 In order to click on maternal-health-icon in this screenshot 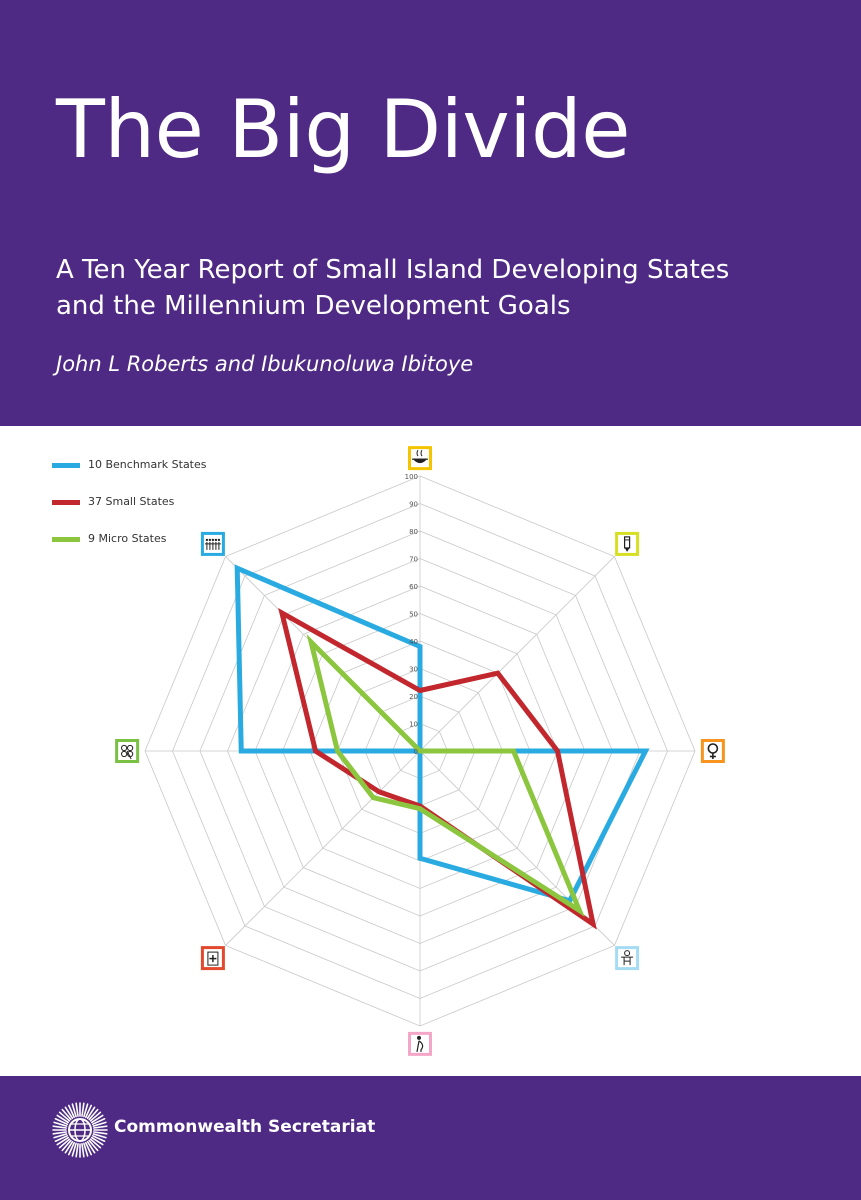, I will do `click(420, 1043)`.